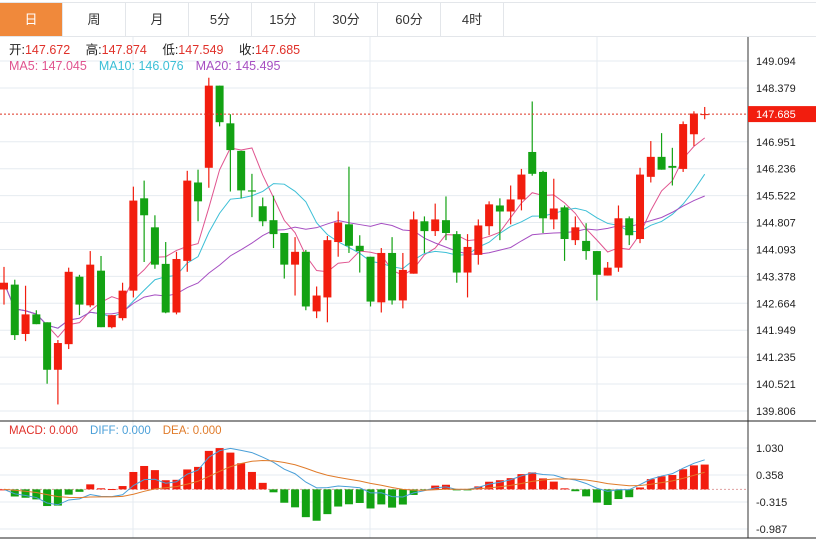 The width and height of the screenshot is (816, 544). What do you see at coordinates (94, 19) in the screenshot?
I see `tab-1: 周` at bounding box center [94, 19].